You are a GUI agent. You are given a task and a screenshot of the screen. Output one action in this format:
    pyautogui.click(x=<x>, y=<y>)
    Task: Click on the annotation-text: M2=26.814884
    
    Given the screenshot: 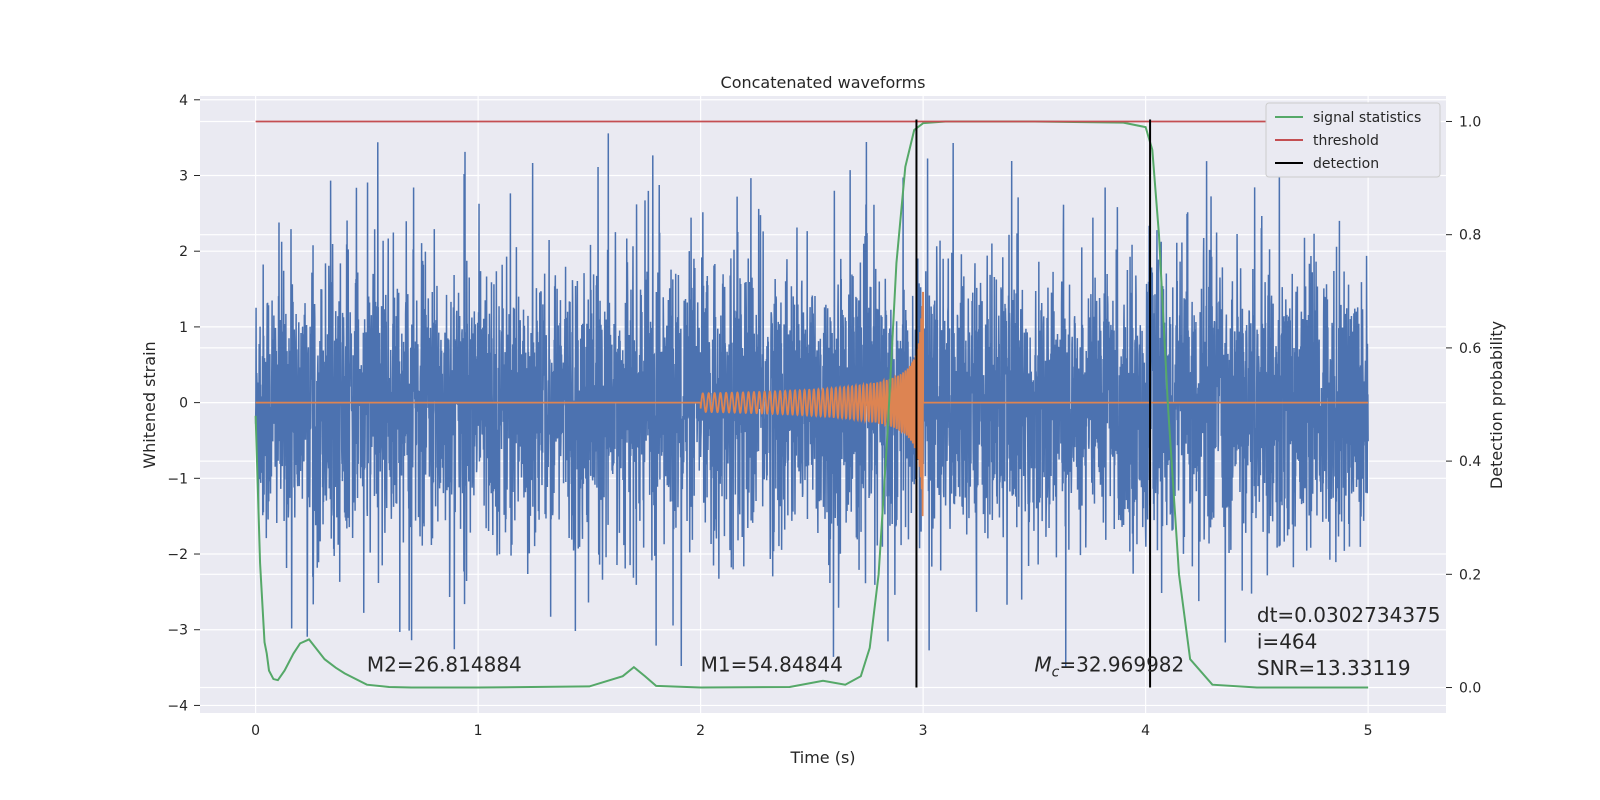 What is the action you would take?
    pyautogui.click(x=444, y=664)
    